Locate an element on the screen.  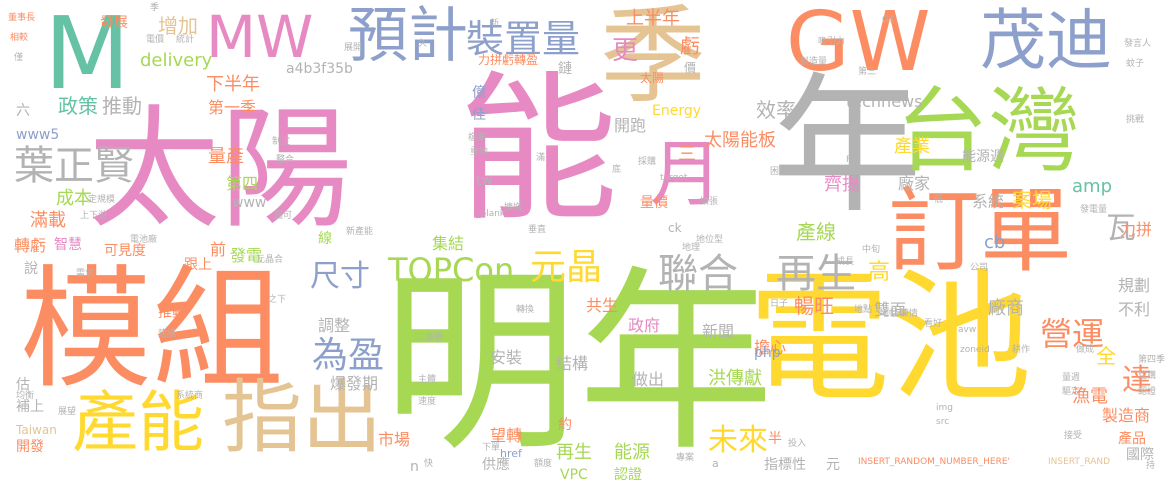
word-small: 重地 is located at coordinates (479, 152).